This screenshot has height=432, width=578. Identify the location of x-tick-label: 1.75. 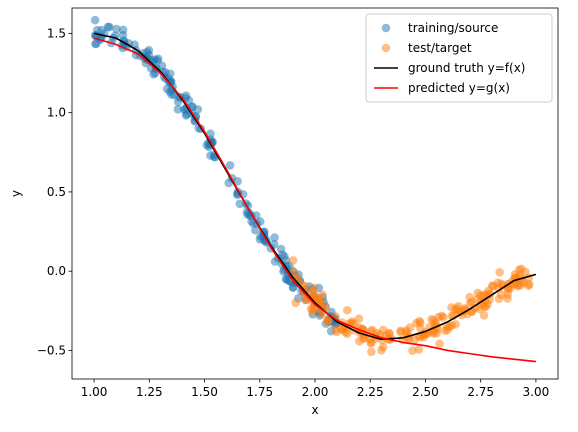
(259, 392).